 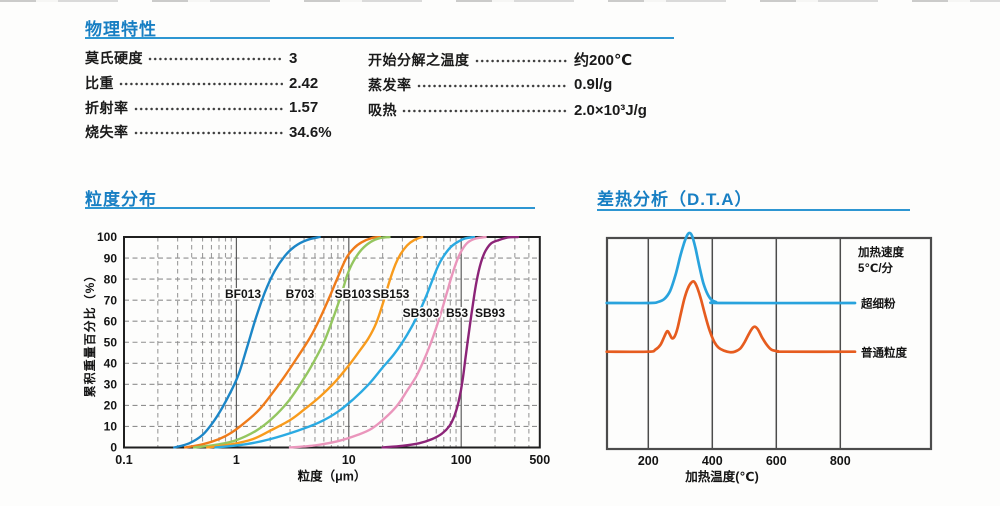 What do you see at coordinates (876, 268) in the screenshot?
I see `heating-rate-annotation: 5℃/分` at bounding box center [876, 268].